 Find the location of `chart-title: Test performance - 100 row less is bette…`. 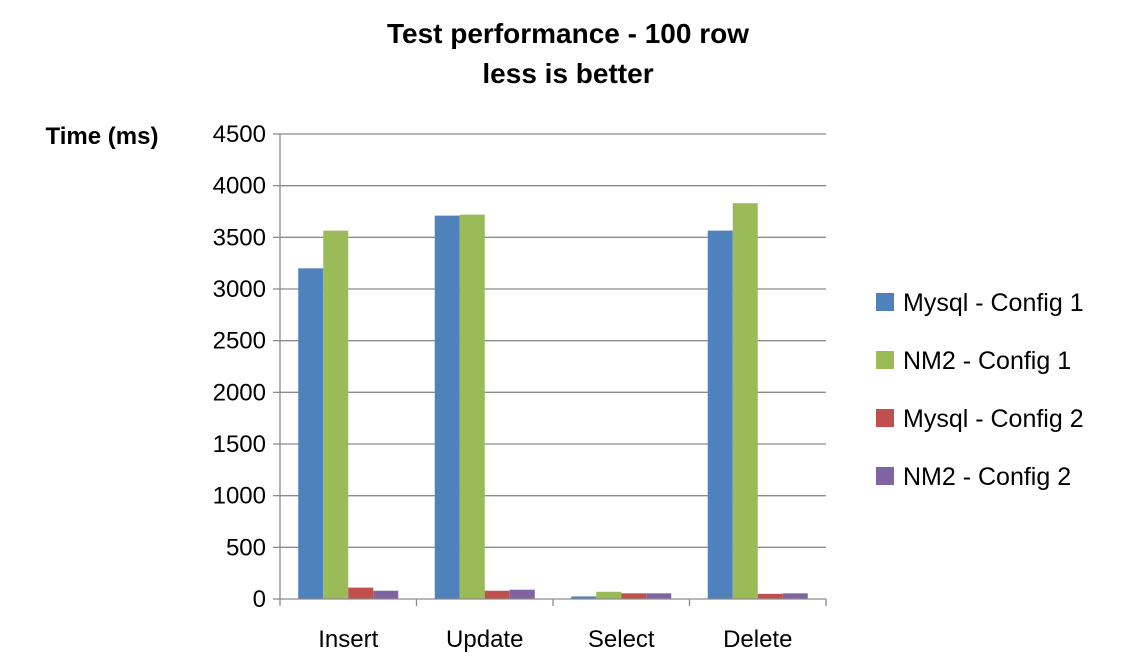

chart-title: Test performance - 100 row less is bette… is located at coordinates (568, 53).